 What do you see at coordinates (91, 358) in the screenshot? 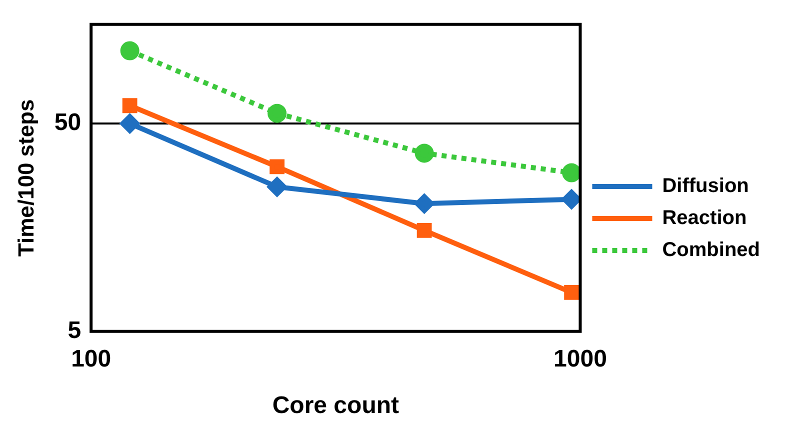
I see `x-tick-label: 100` at bounding box center [91, 358].